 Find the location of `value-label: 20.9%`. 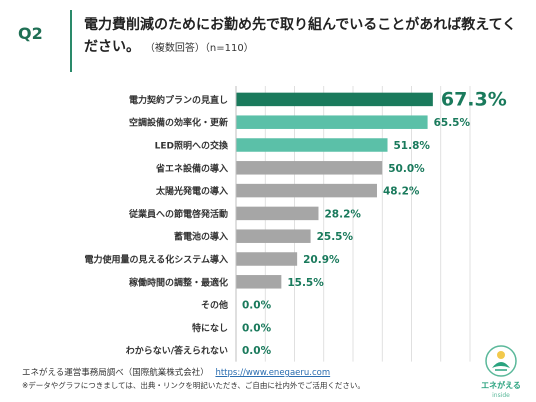

value-label: 20.9% is located at coordinates (321, 260).